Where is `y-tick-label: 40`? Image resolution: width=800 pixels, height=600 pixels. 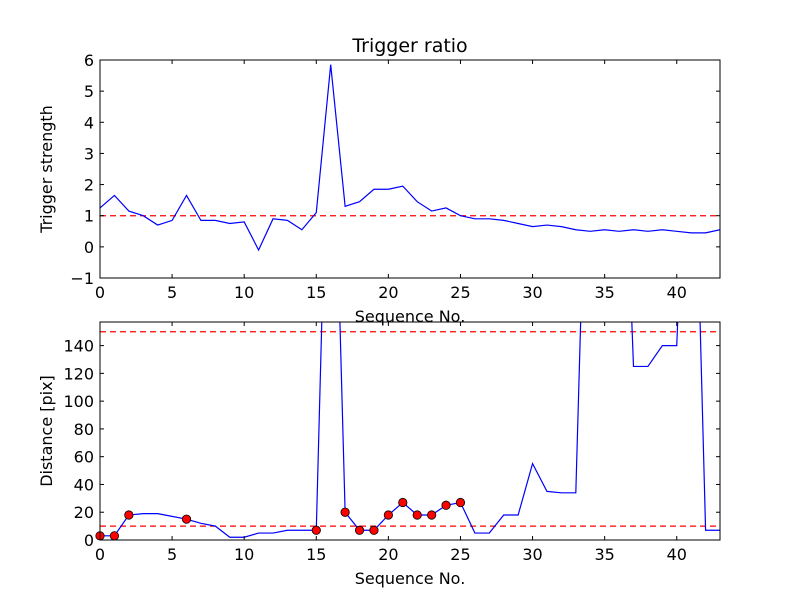
y-tick-label: 40 is located at coordinates (84, 484).